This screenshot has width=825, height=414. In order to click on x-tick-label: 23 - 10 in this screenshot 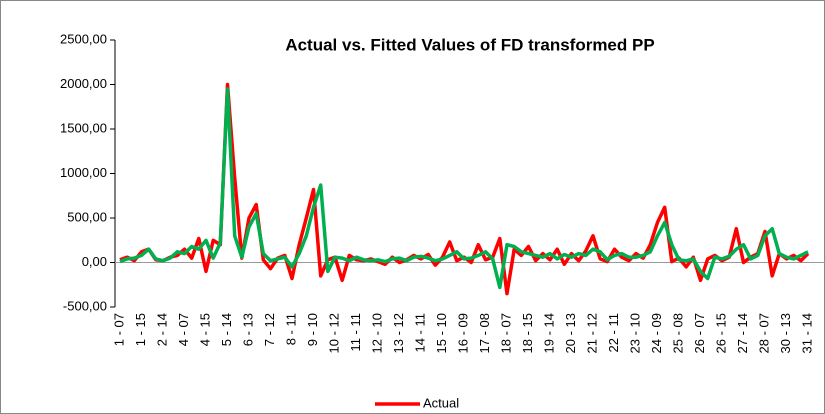, I will do `click(634, 333)`.